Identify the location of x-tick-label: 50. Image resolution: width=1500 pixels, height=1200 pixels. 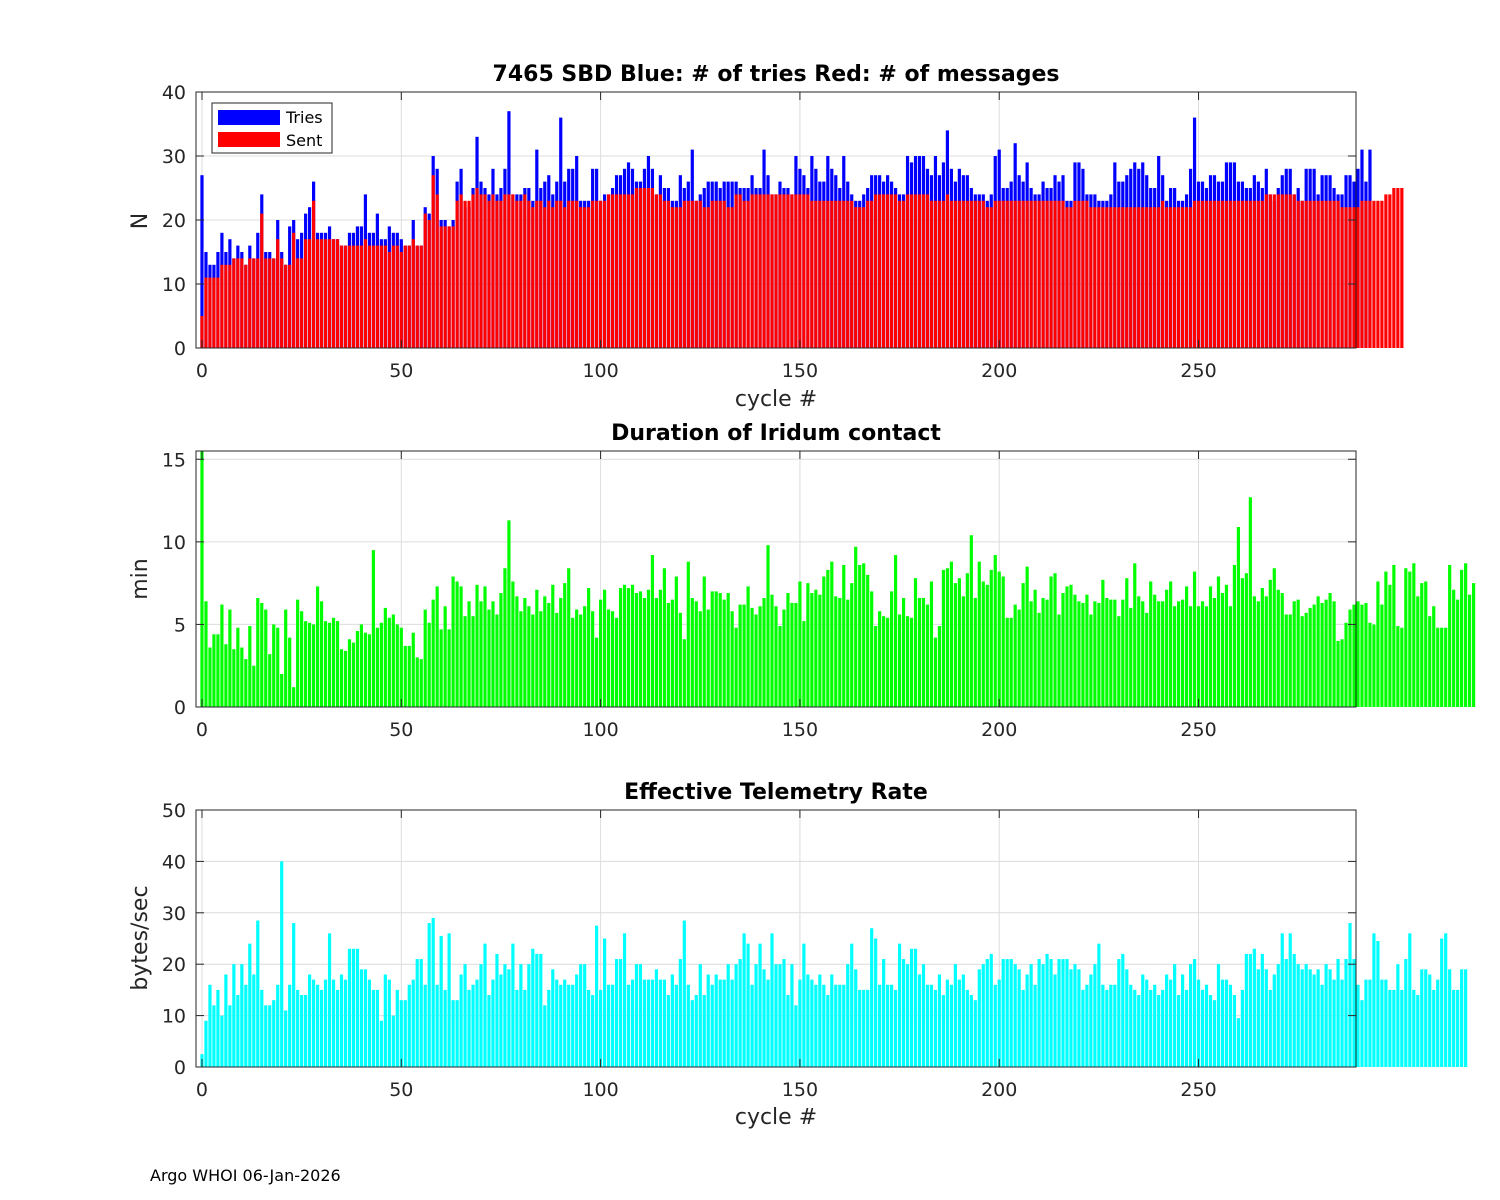
(401, 1090).